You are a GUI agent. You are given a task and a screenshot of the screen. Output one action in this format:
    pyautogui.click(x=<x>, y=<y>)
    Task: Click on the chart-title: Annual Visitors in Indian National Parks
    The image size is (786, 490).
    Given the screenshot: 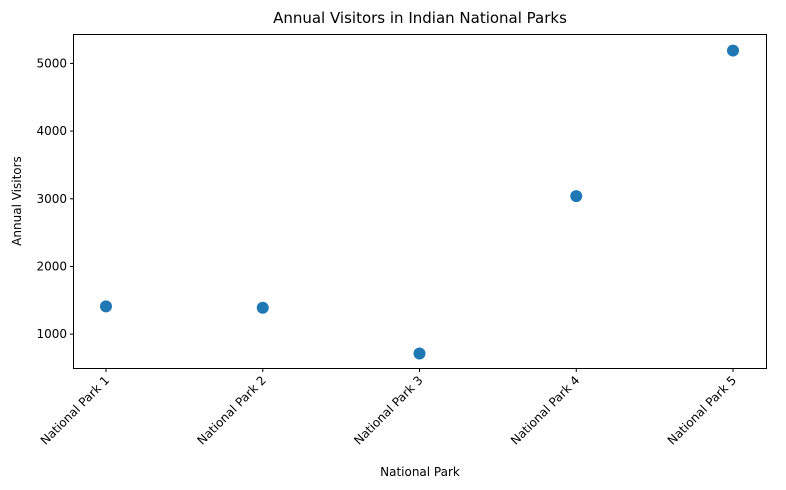 What is the action you would take?
    pyautogui.click(x=420, y=18)
    